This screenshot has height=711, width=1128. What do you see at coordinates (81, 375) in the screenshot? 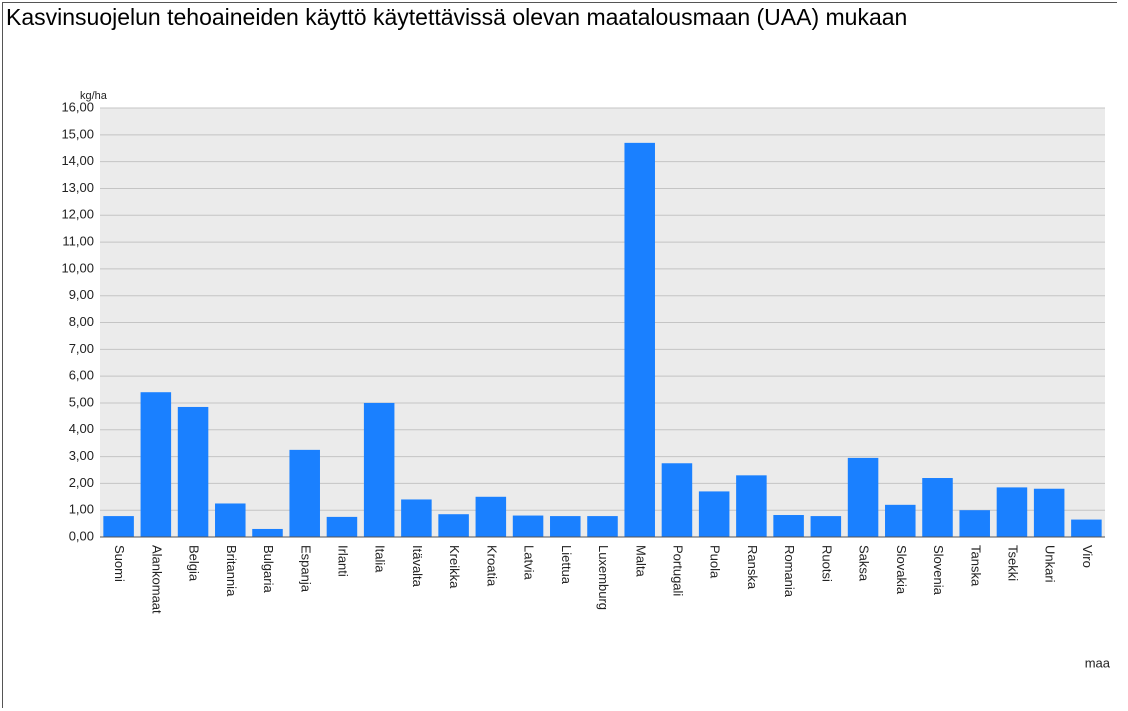
I see `y-tick-label: 6,00` at bounding box center [81, 375].